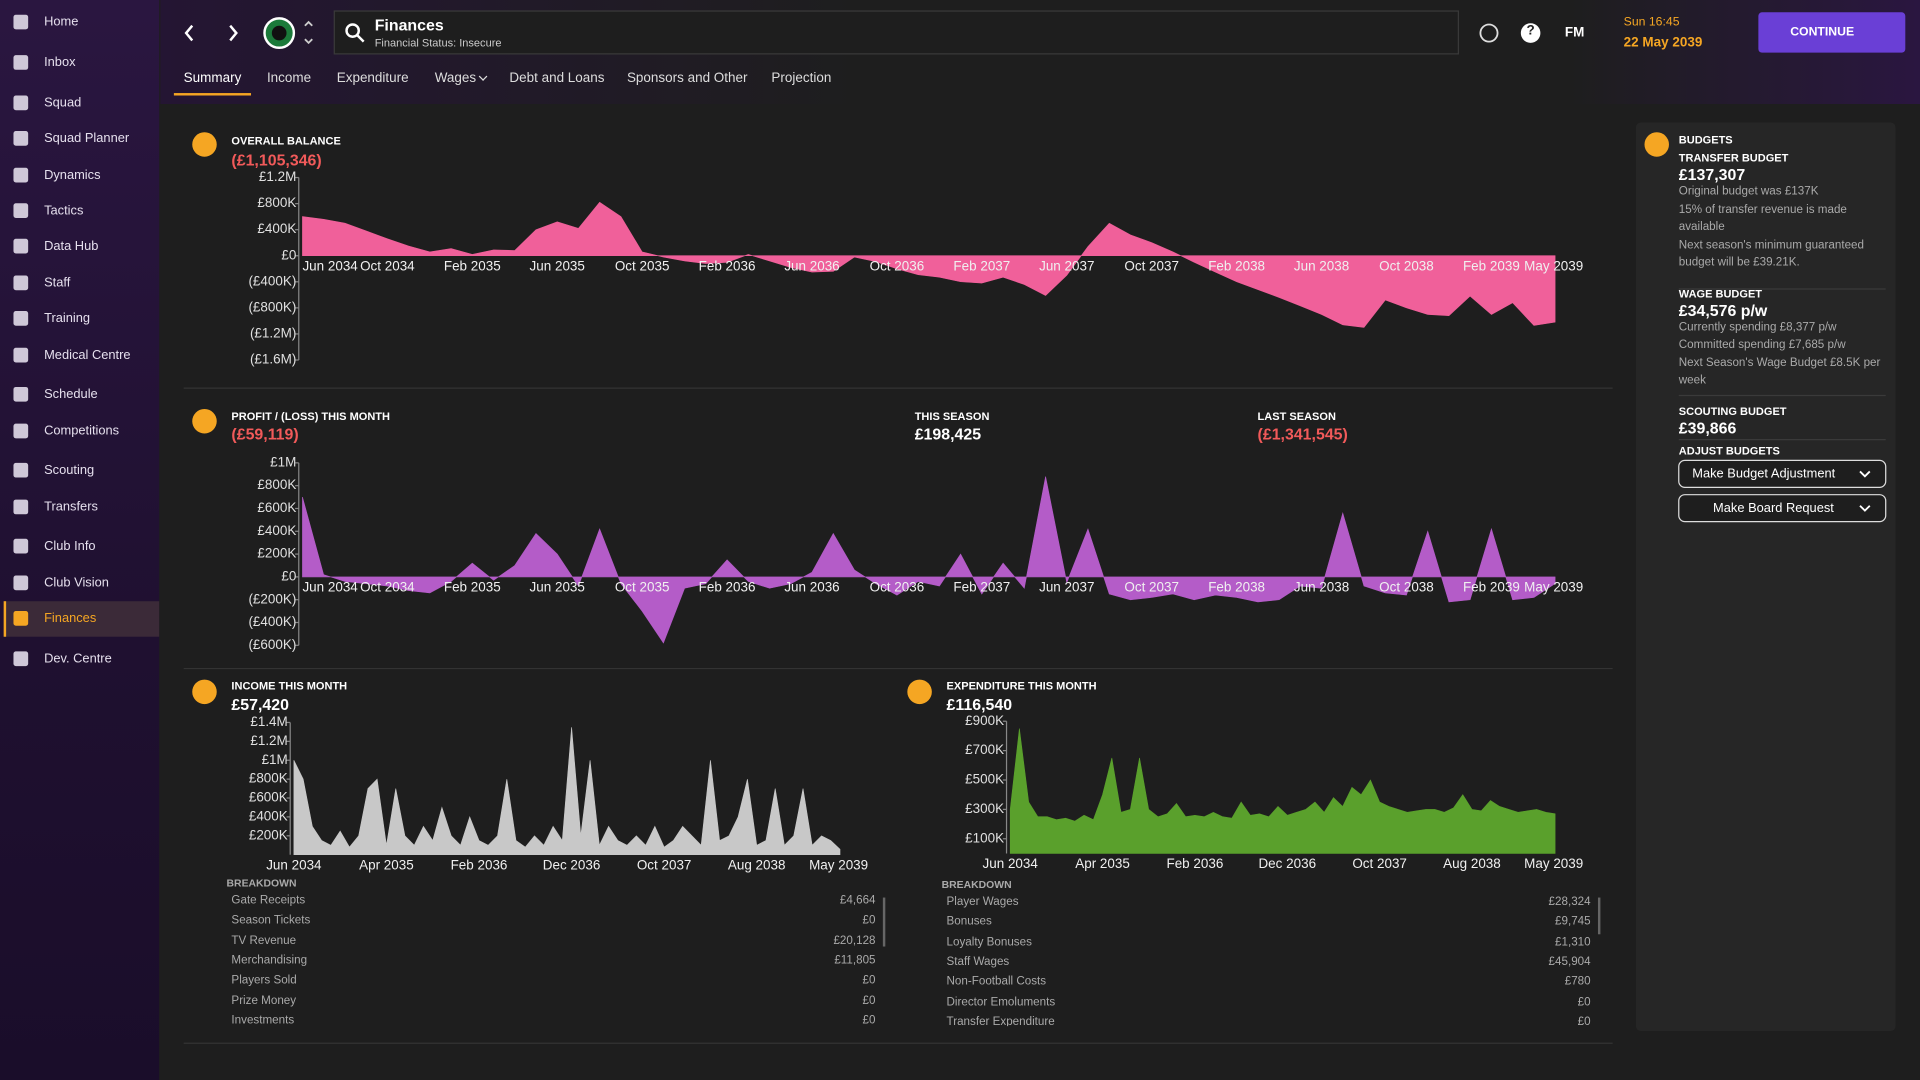 This screenshot has height=1080, width=1920. I want to click on menu-item: Training, so click(67, 318).